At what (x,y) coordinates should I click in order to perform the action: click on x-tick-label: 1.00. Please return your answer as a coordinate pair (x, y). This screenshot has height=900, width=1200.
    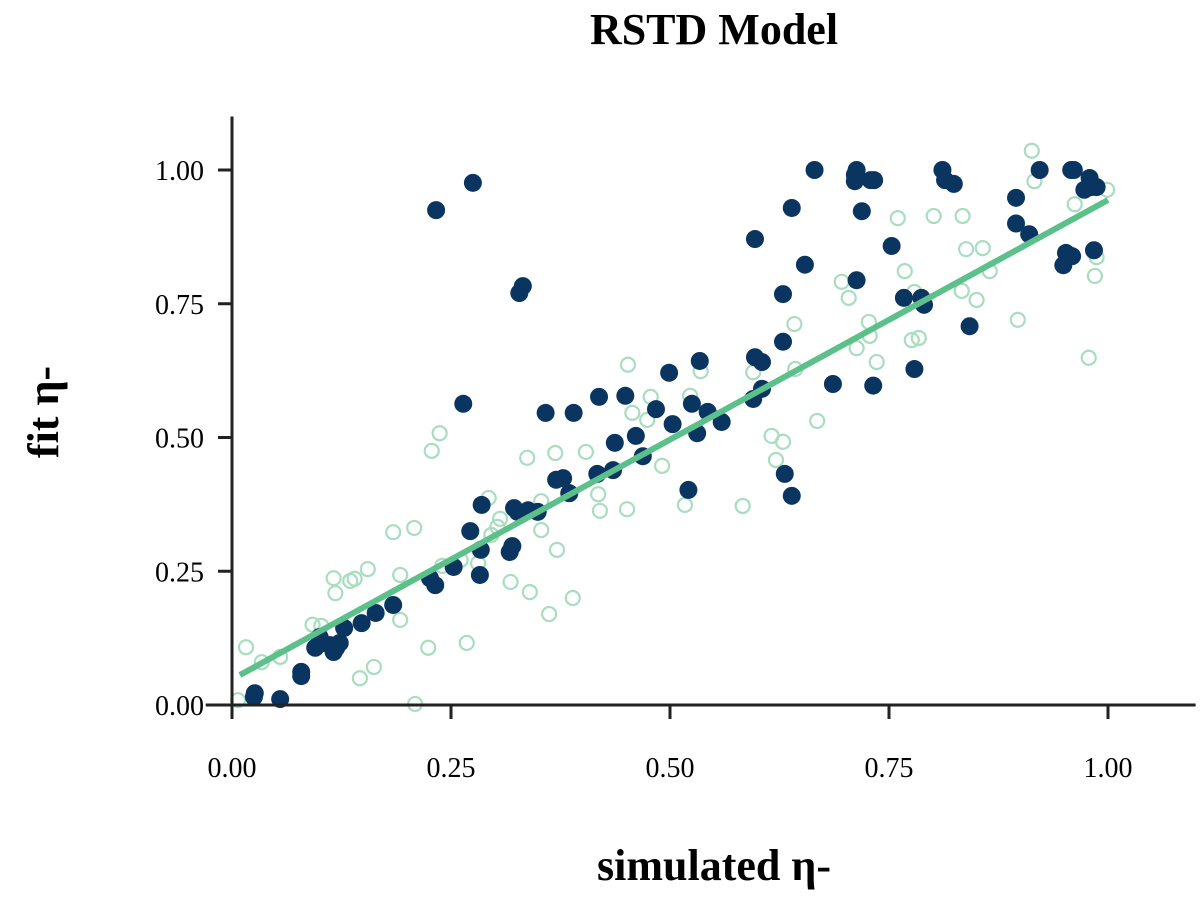
    Looking at the image, I should click on (1108, 768).